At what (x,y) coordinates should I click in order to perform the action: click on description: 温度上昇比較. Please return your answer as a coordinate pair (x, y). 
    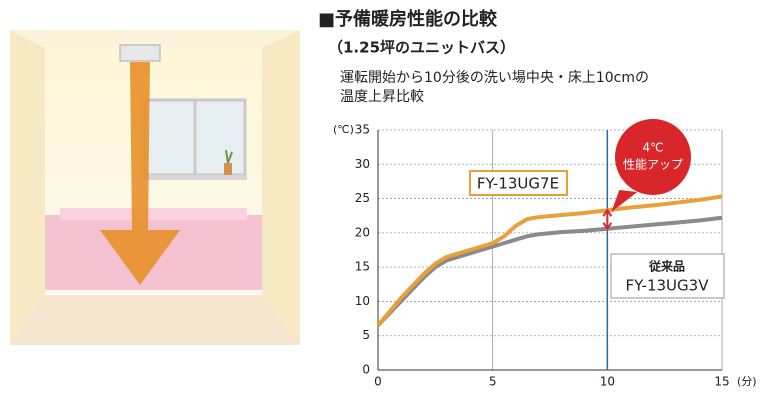
    Looking at the image, I should click on (382, 97).